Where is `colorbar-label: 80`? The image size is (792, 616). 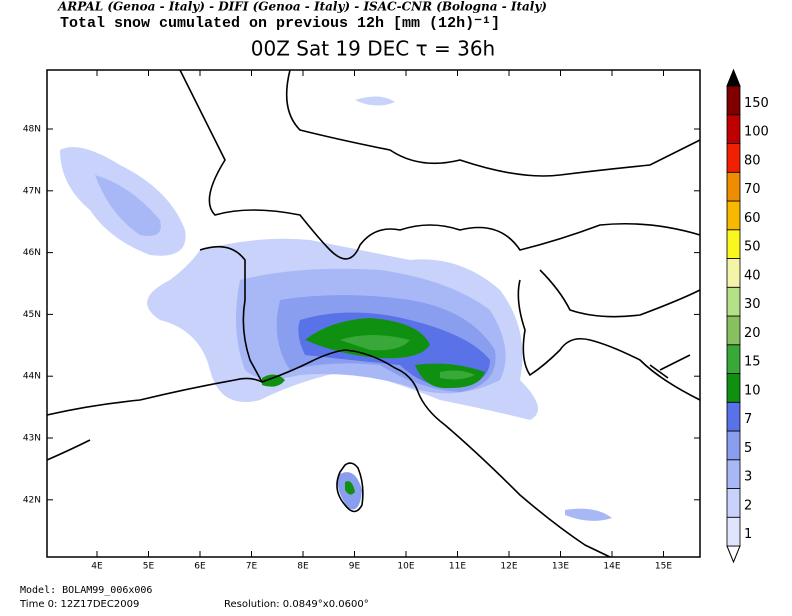
colorbar-label: 80 is located at coordinates (752, 160).